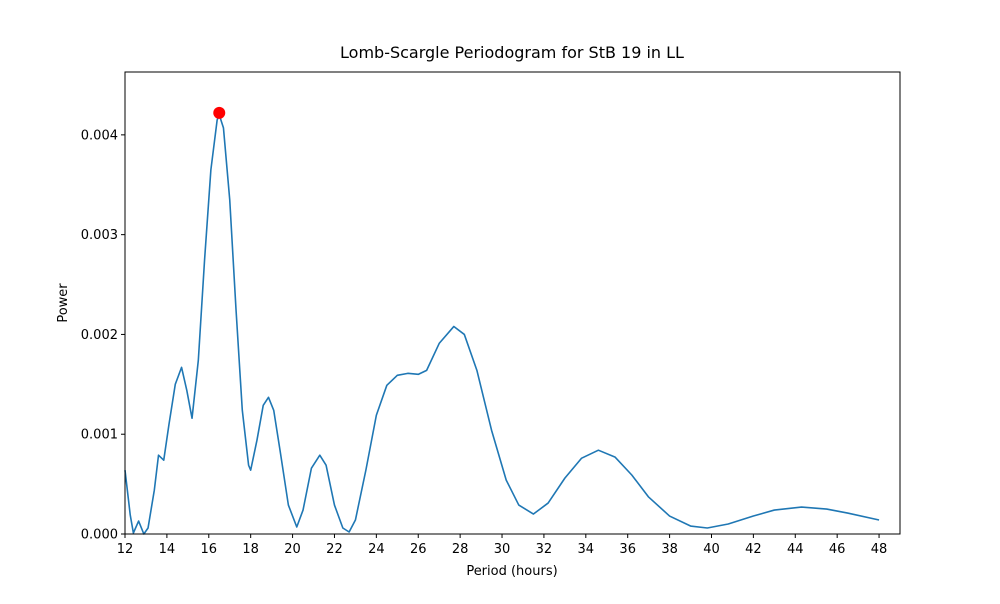  What do you see at coordinates (99, 235) in the screenshot?
I see `y-tick-label: 0.003` at bounding box center [99, 235].